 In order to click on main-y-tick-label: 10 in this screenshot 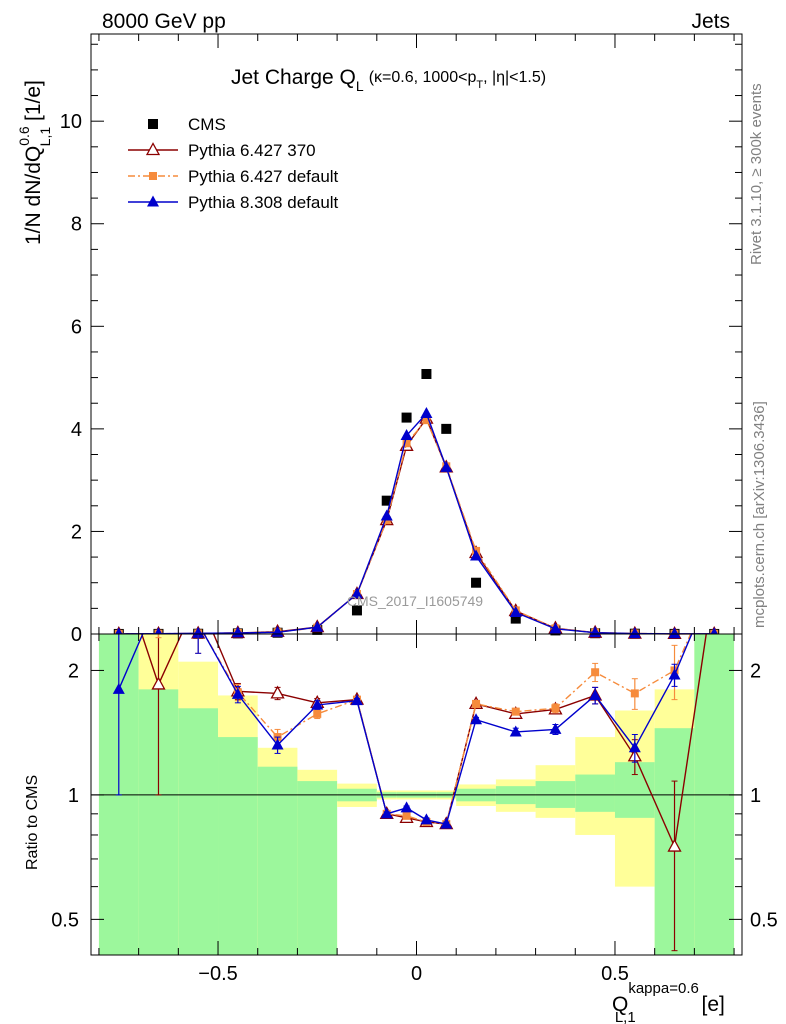, I will do `click(71, 122)`.